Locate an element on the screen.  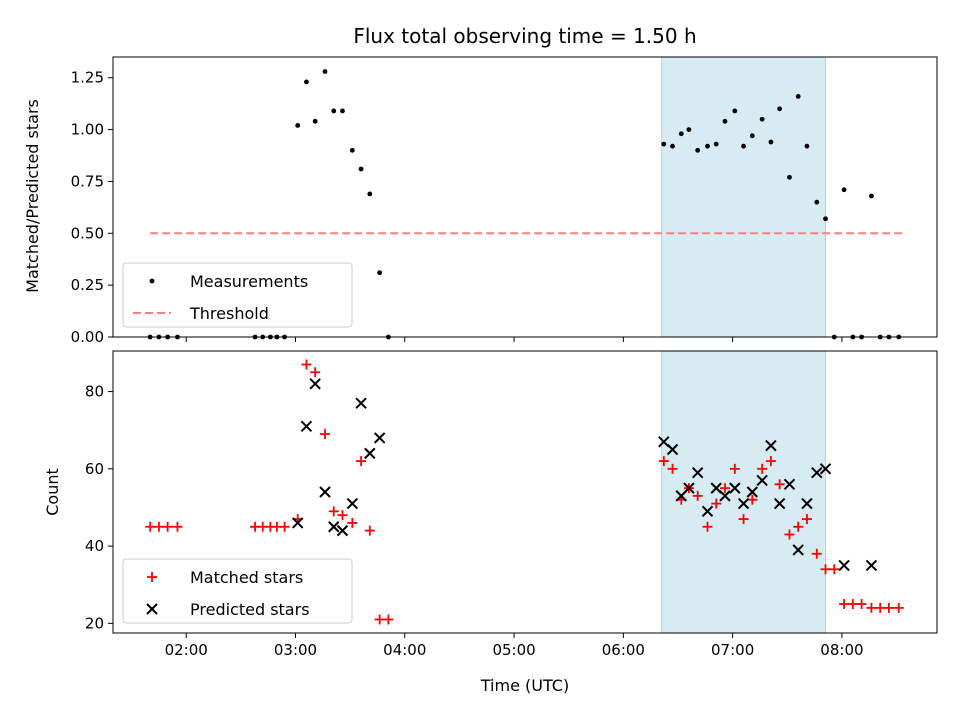
bottom-series1-point-7-b is located at coordinates (361, 403).